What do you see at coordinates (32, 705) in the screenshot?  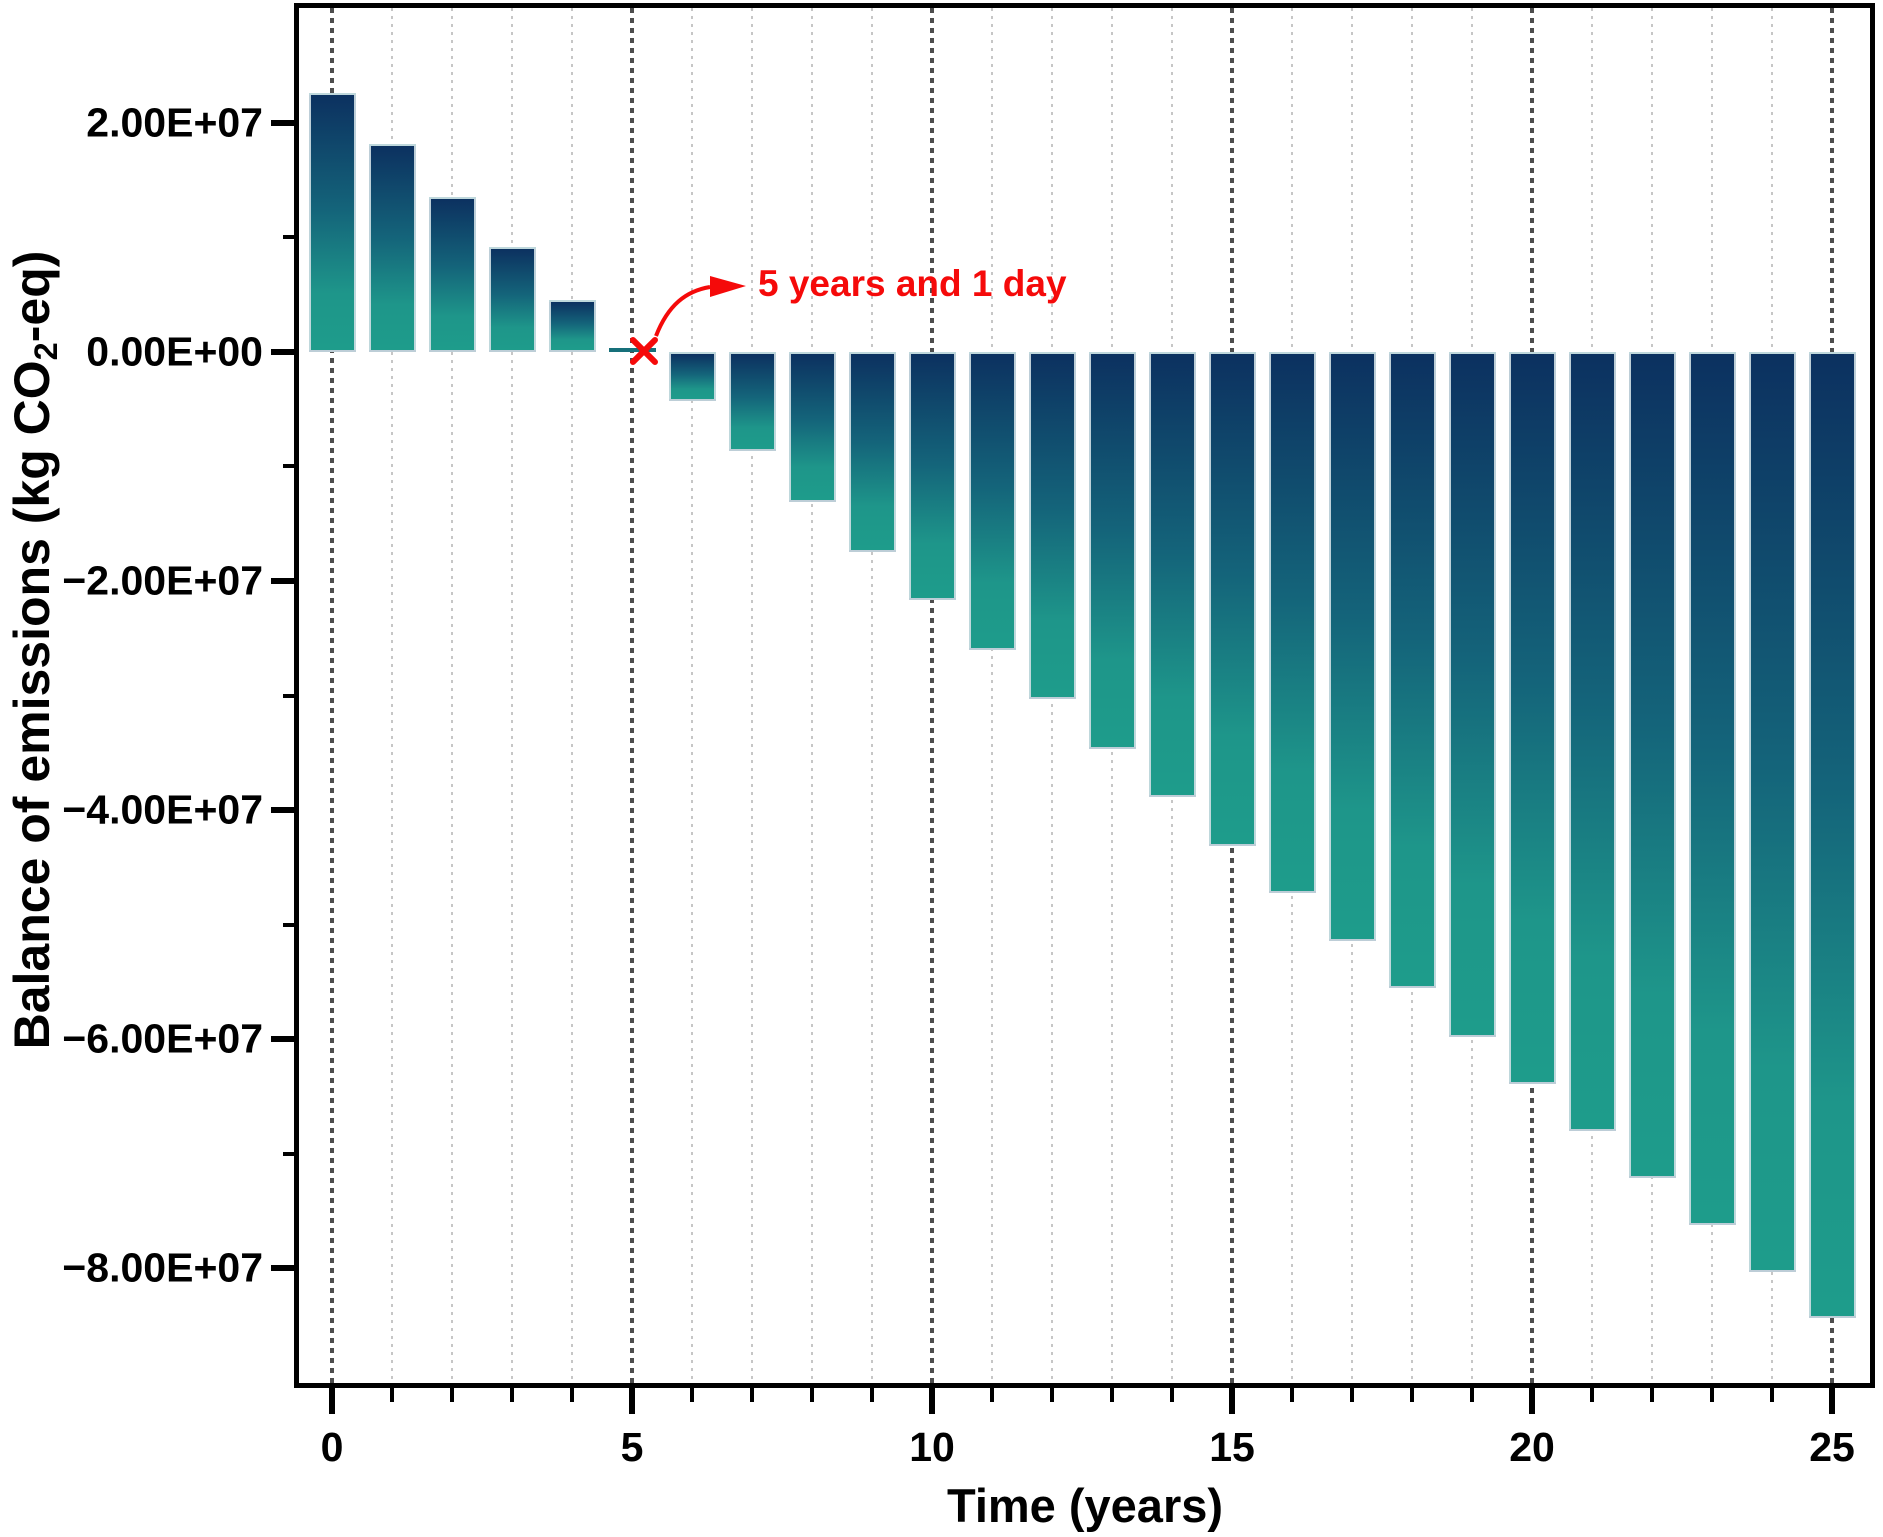 I see `y-axis-title-pre: Balance of emissions (kg CO` at bounding box center [32, 705].